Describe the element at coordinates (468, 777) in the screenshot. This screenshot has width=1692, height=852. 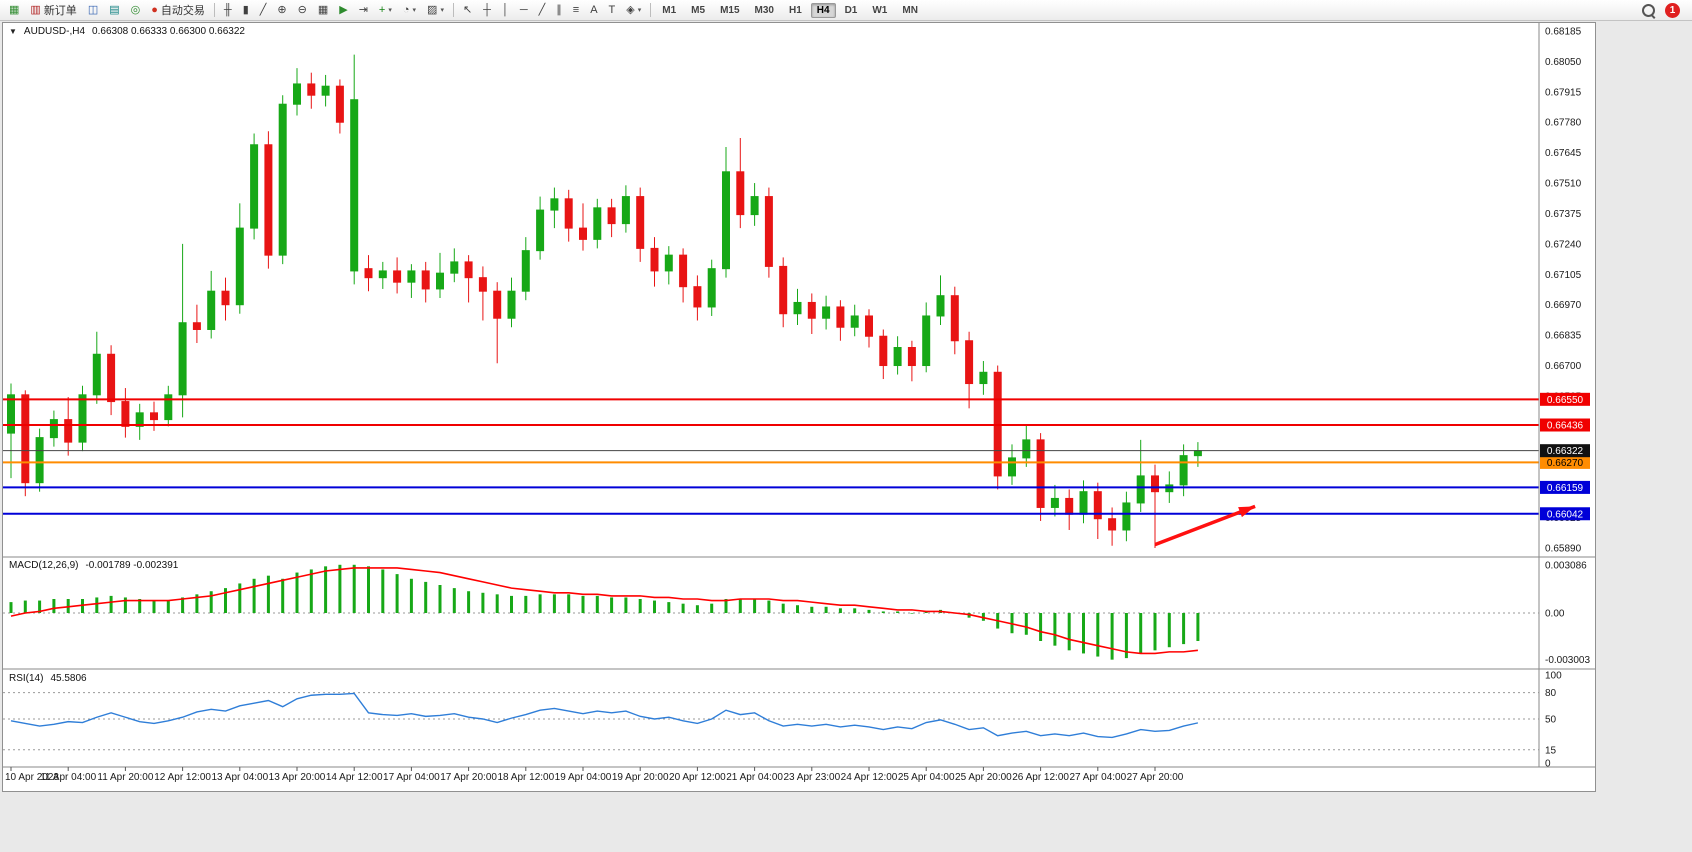
I see `svg-text: 17 Apr 20:00` at that location.